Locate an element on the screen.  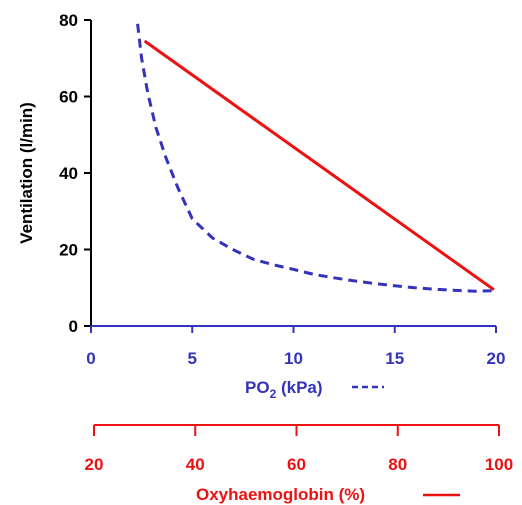
po2-axis-label: PO2 (kPa) is located at coordinates (284, 389).